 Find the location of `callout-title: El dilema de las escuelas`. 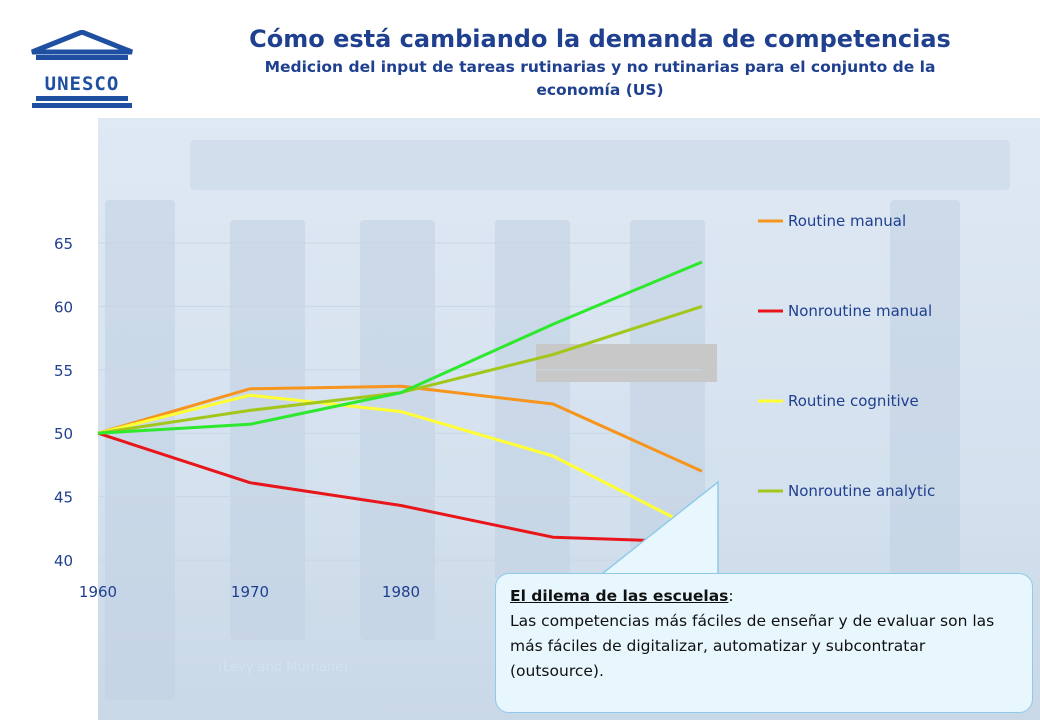

callout-title: El dilema de las escuelas is located at coordinates (619, 596).